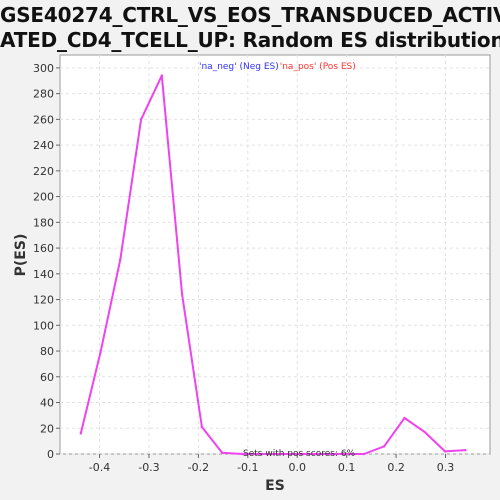 The height and width of the screenshot is (500, 500). I want to click on y-tick-label: 200, so click(43, 197).